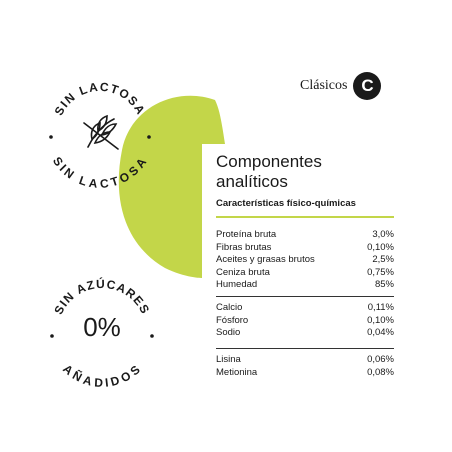 The height and width of the screenshot is (452, 452). I want to click on sin-lactosa-badge: SIN LACTOSA SIN LACTOSA, so click(100, 135).